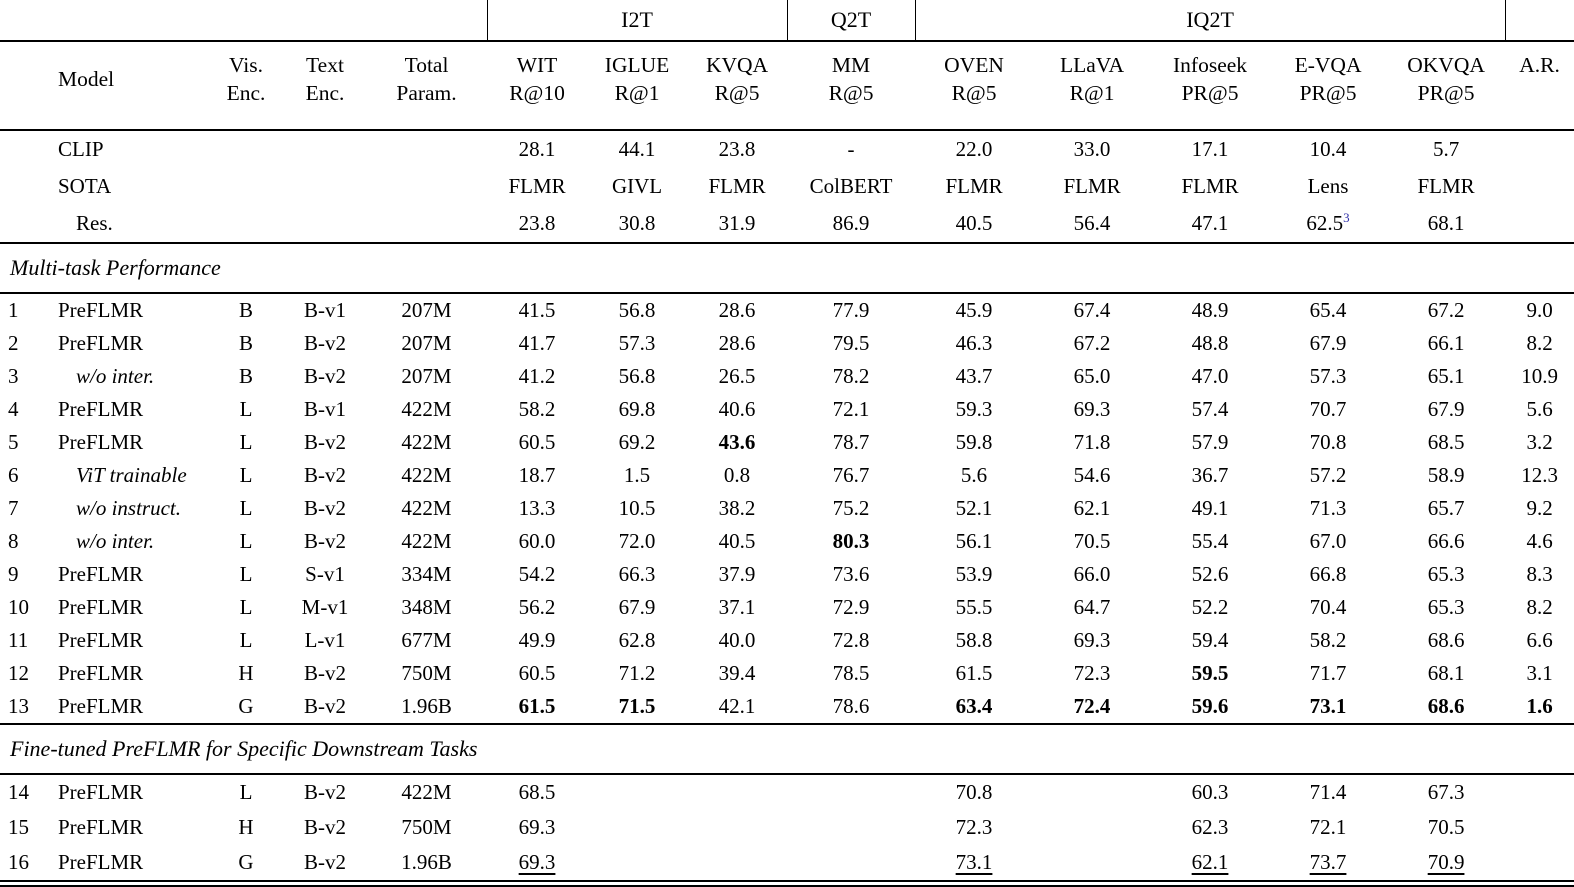 This screenshot has width=1574, height=887. What do you see at coordinates (23, 85) in the screenshot?
I see `col-header-rownum` at bounding box center [23, 85].